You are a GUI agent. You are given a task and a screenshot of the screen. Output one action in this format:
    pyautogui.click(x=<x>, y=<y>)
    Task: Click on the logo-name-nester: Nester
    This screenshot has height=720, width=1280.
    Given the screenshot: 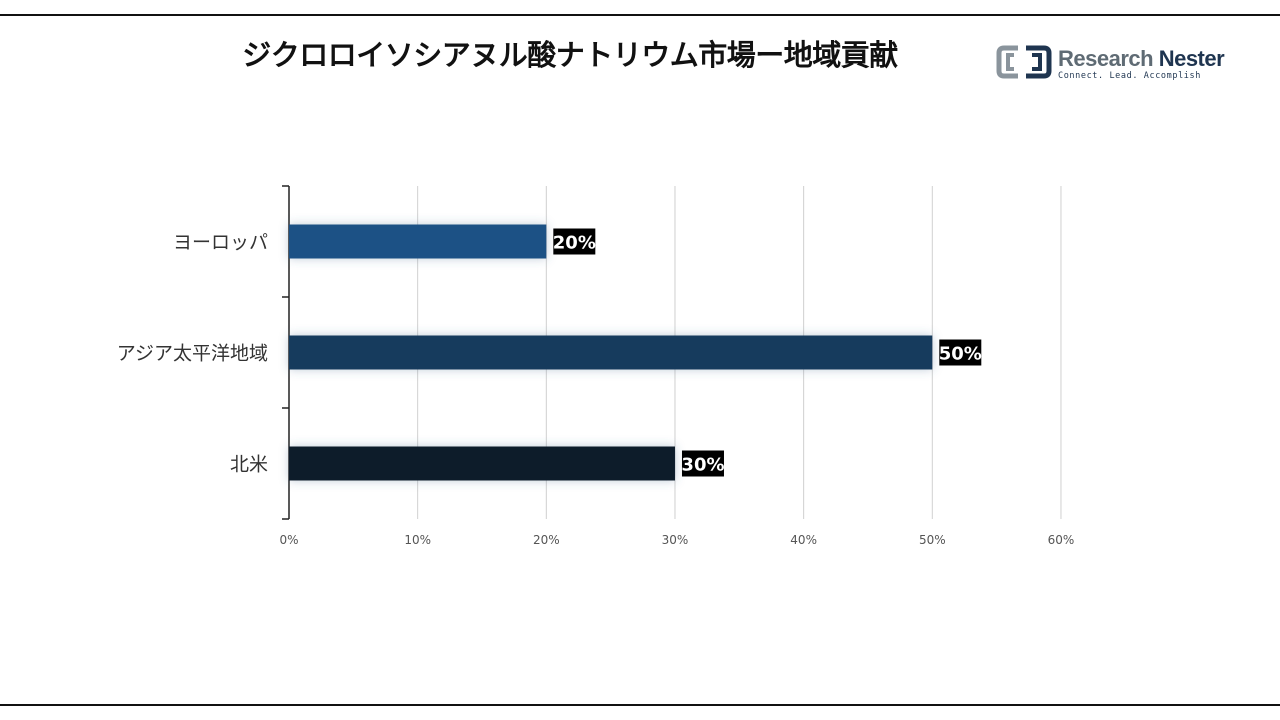 What is the action you would take?
    pyautogui.click(x=1191, y=58)
    